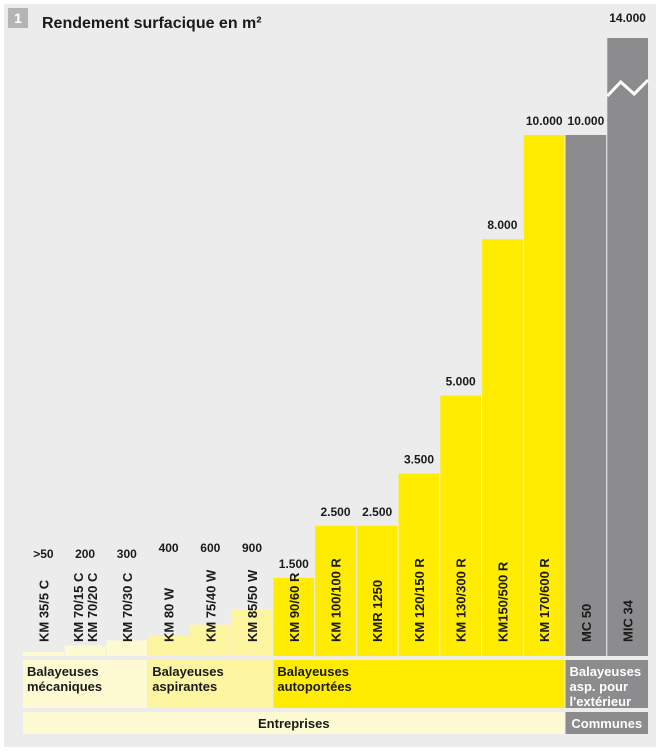  I want to click on category-label: KM 85/50 W, so click(252, 605).